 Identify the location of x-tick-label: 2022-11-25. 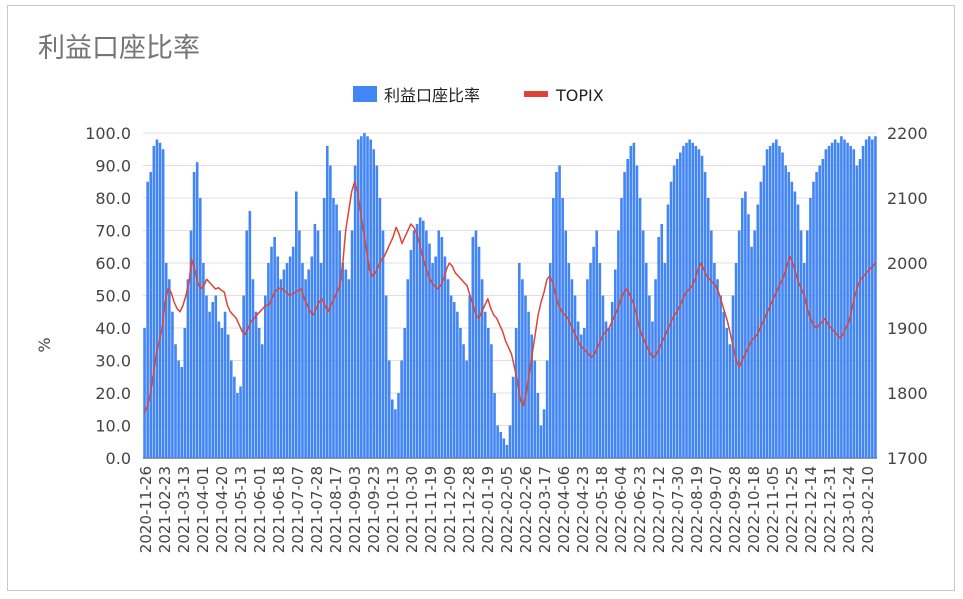
(792, 509).